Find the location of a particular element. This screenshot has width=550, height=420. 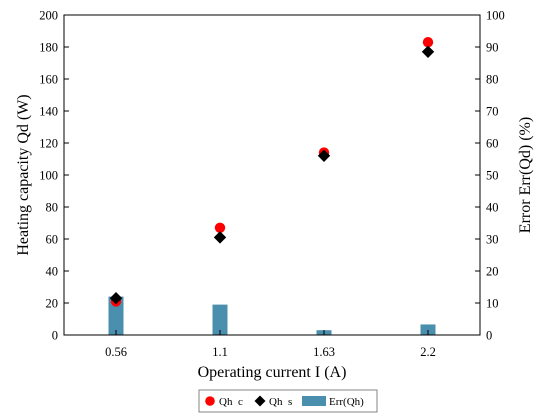

y-axis-left-title: Heating capacity Qd (W) is located at coordinates (23, 174).